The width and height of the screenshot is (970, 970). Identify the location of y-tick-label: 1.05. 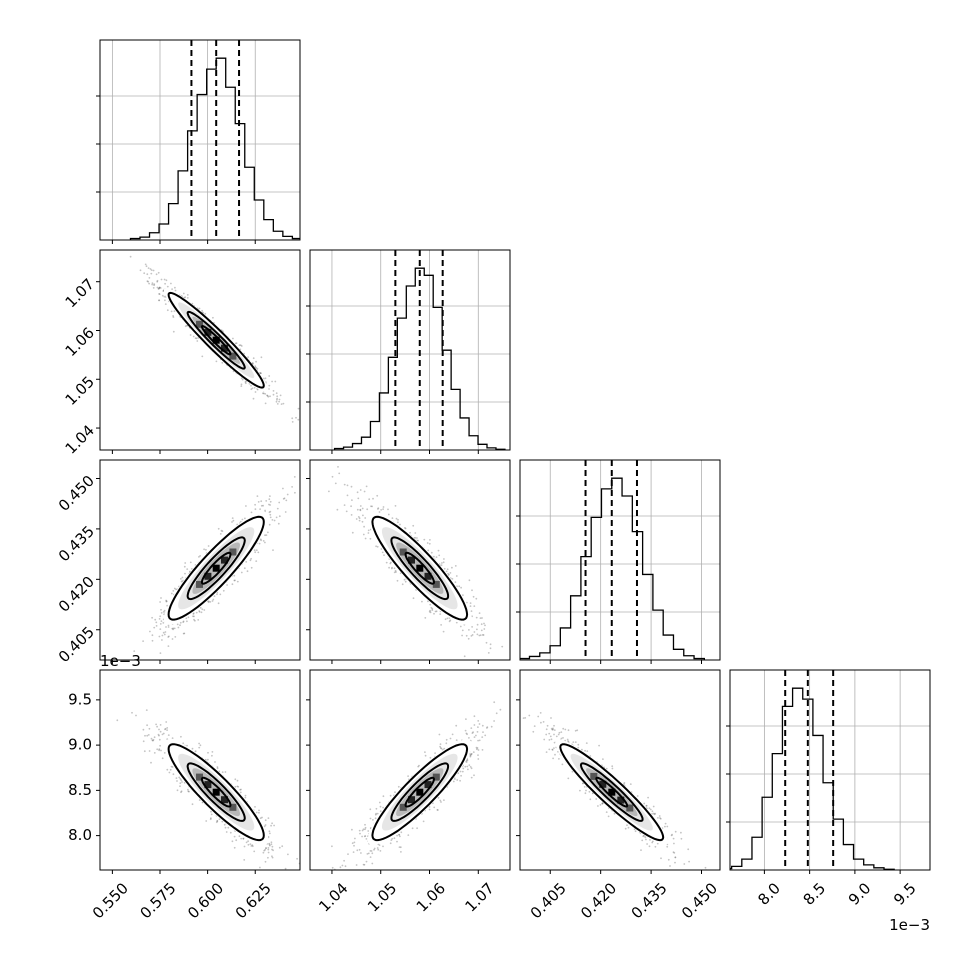
(80, 391).